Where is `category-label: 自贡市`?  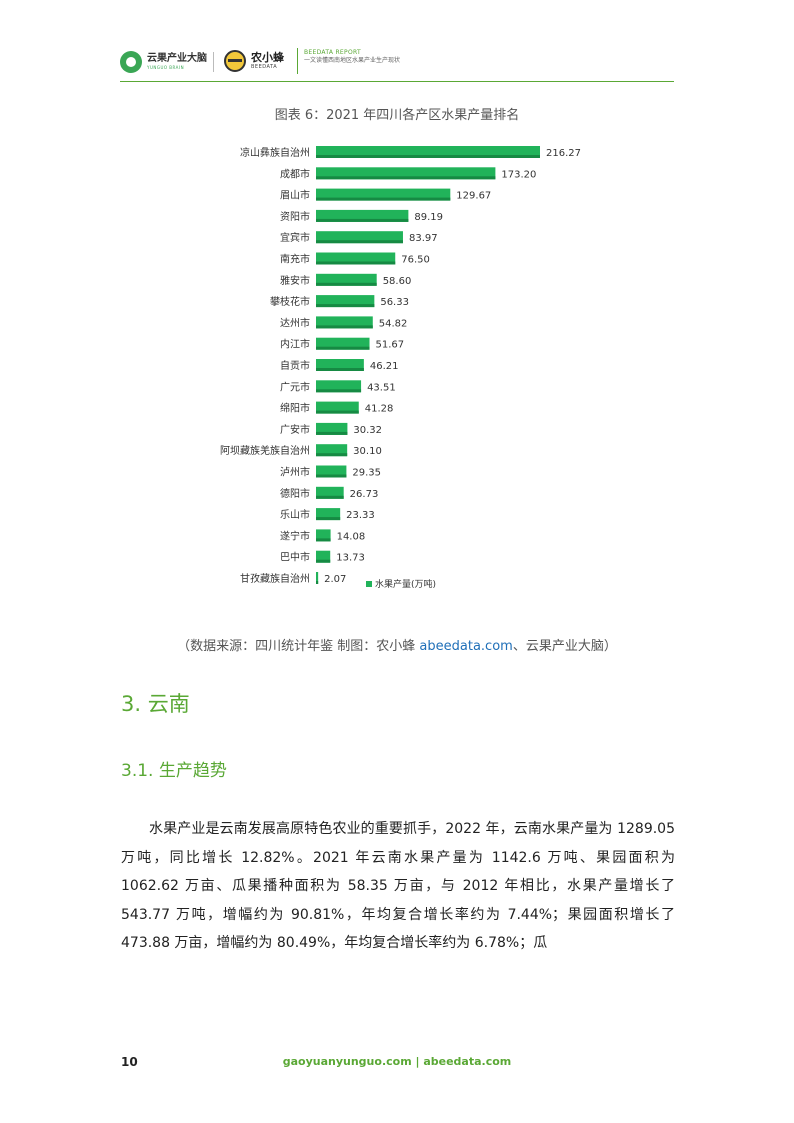
category-label: 自贡市 is located at coordinates (295, 365).